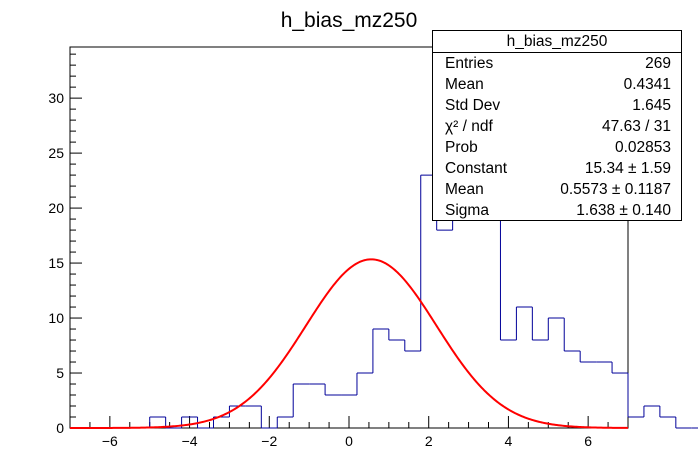  I want to click on stats-value: 1.645, so click(651, 105).